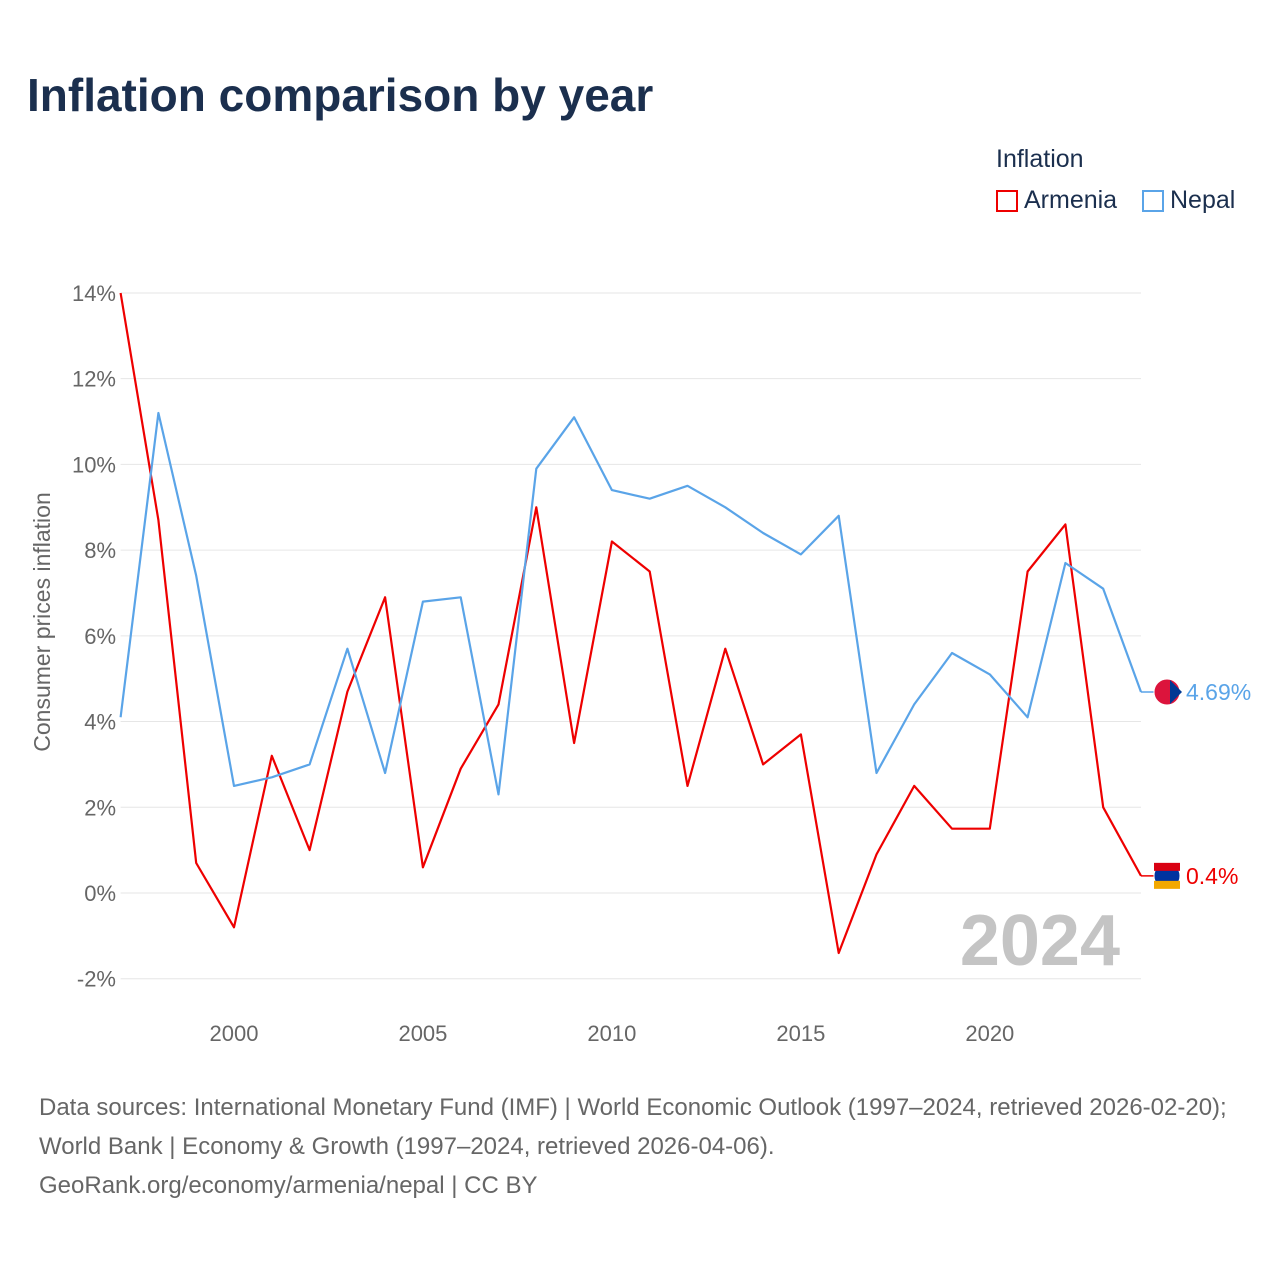 The height and width of the screenshot is (1280, 1280). Describe the element at coordinates (1203, 200) in the screenshot. I see `legend-label-nepal: Nepal` at that location.